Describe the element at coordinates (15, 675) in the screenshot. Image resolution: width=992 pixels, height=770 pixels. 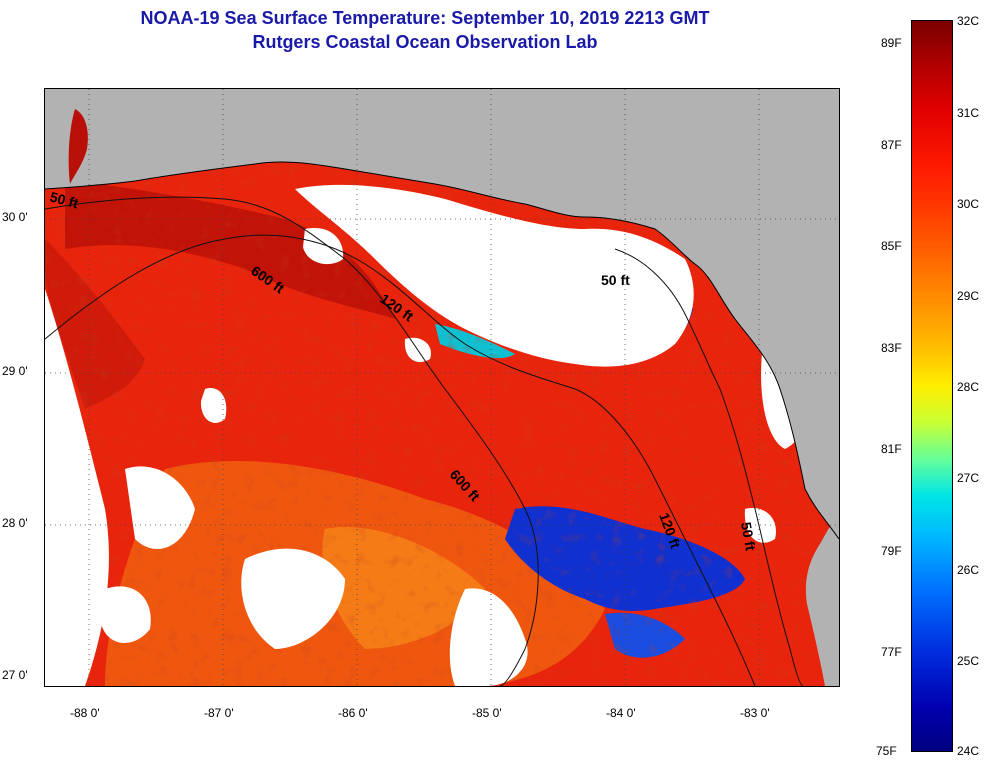
I see `lat-label: 27 0'` at that location.